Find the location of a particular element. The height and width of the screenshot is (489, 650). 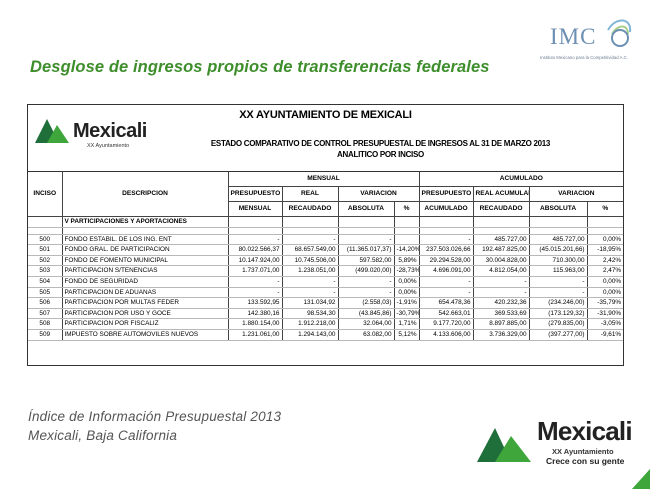

header-pct-acumulado: % is located at coordinates (605, 209).